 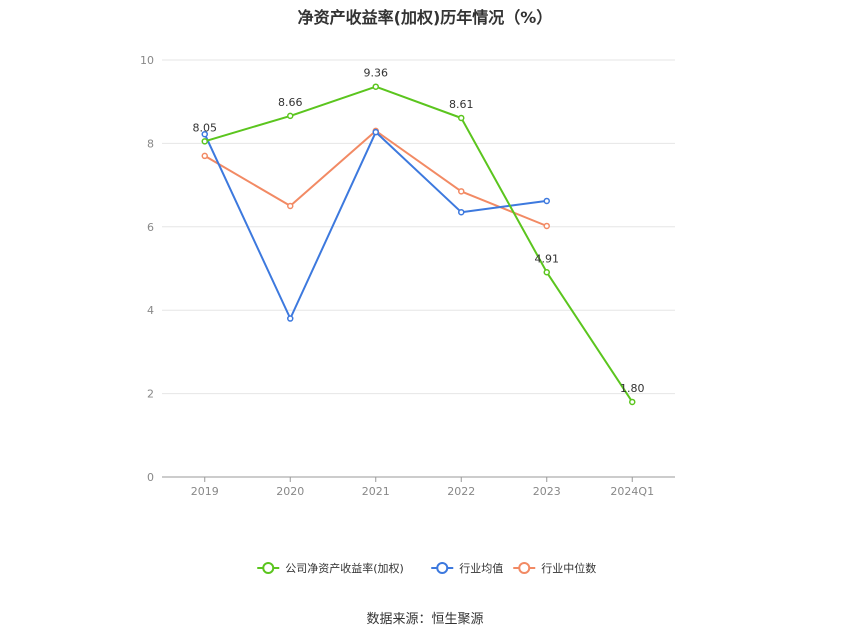 I want to click on data-label: 1.80, so click(x=632, y=388).